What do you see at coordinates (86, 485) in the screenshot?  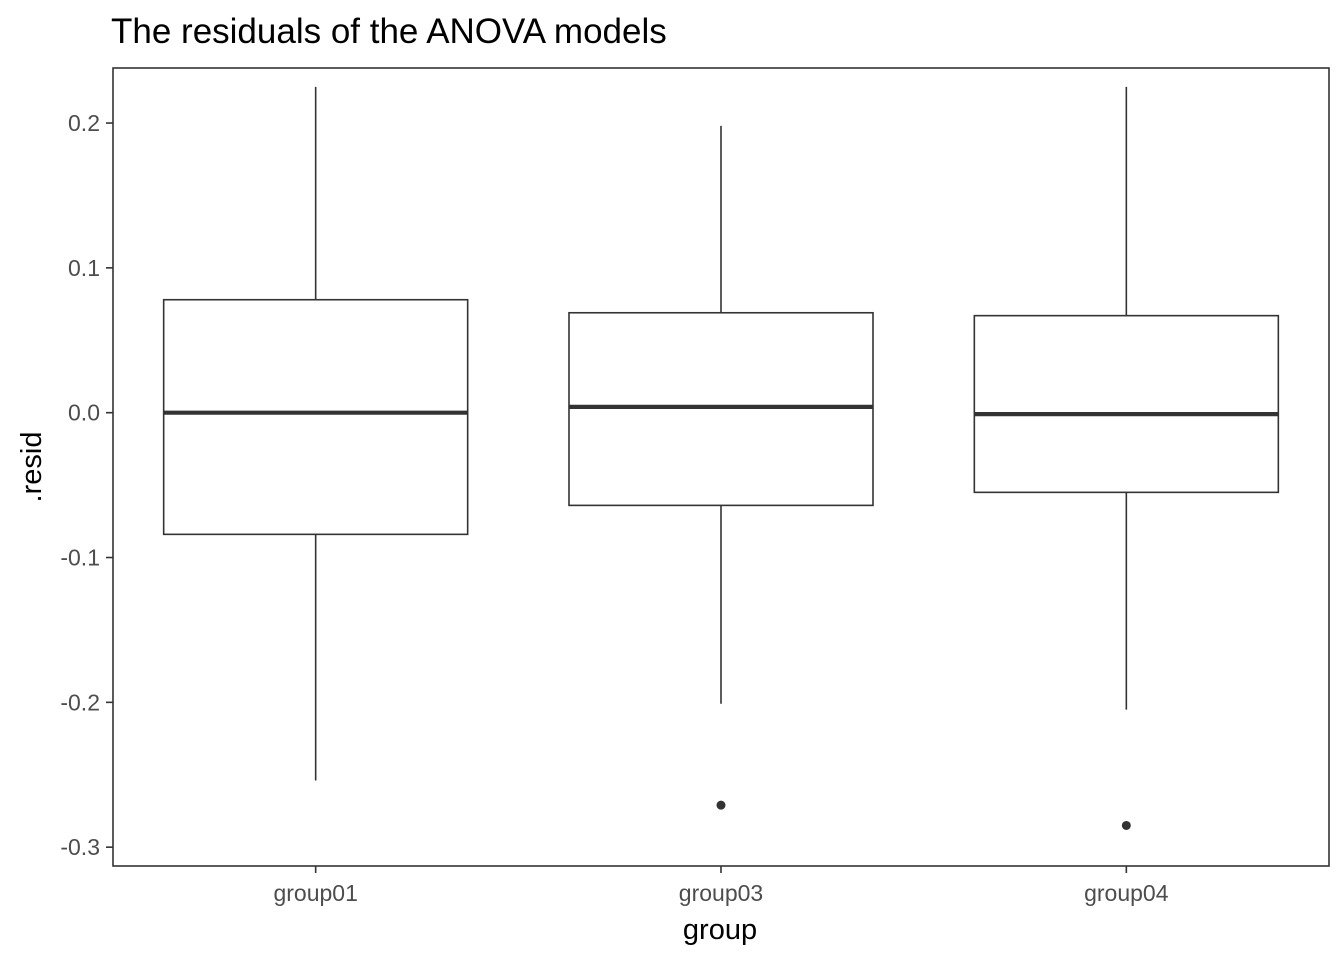 I see `y-axis: 0.2 0.1 0.0 -0.1 -0.2 -0.3` at bounding box center [86, 485].